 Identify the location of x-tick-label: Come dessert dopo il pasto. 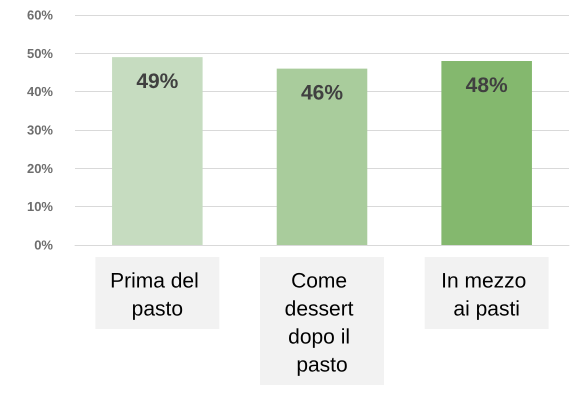
(322, 323).